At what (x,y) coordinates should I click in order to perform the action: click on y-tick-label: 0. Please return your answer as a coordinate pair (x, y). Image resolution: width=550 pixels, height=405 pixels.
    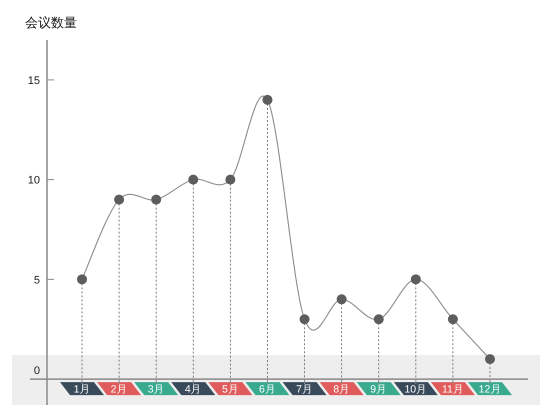
    Looking at the image, I should click on (37, 371).